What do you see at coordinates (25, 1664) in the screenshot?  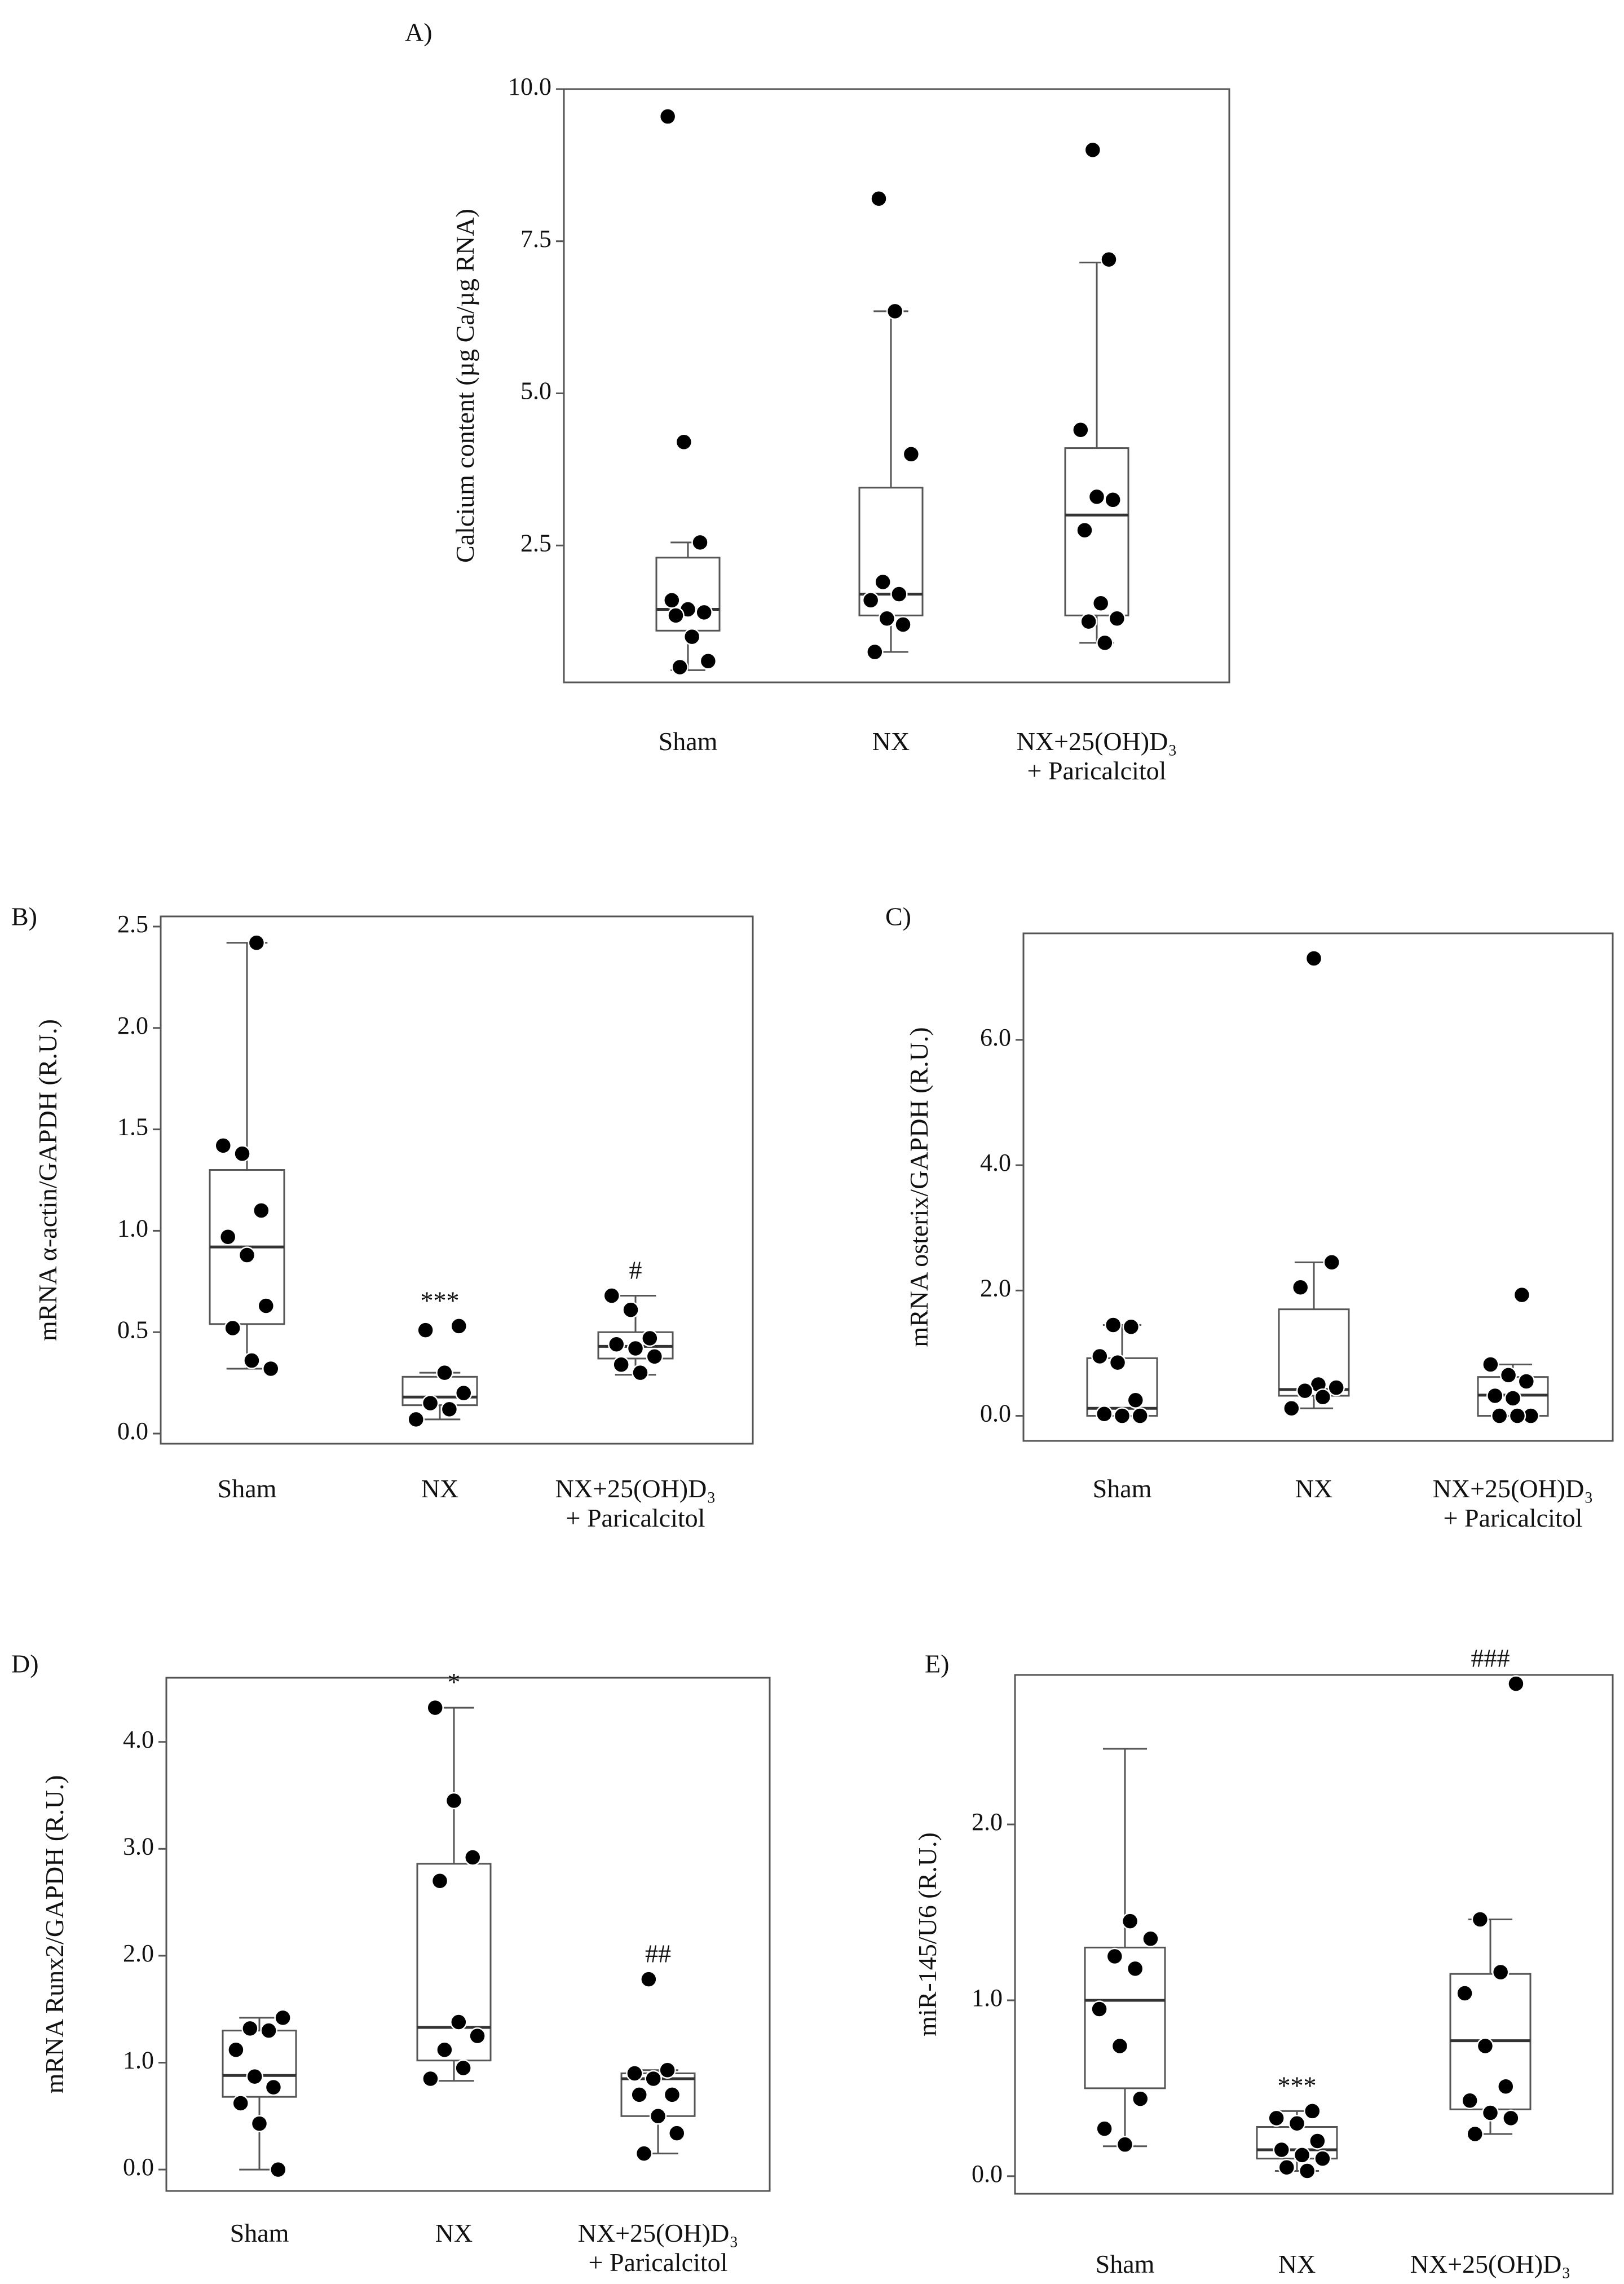 I see `panel-label: D)` at bounding box center [25, 1664].